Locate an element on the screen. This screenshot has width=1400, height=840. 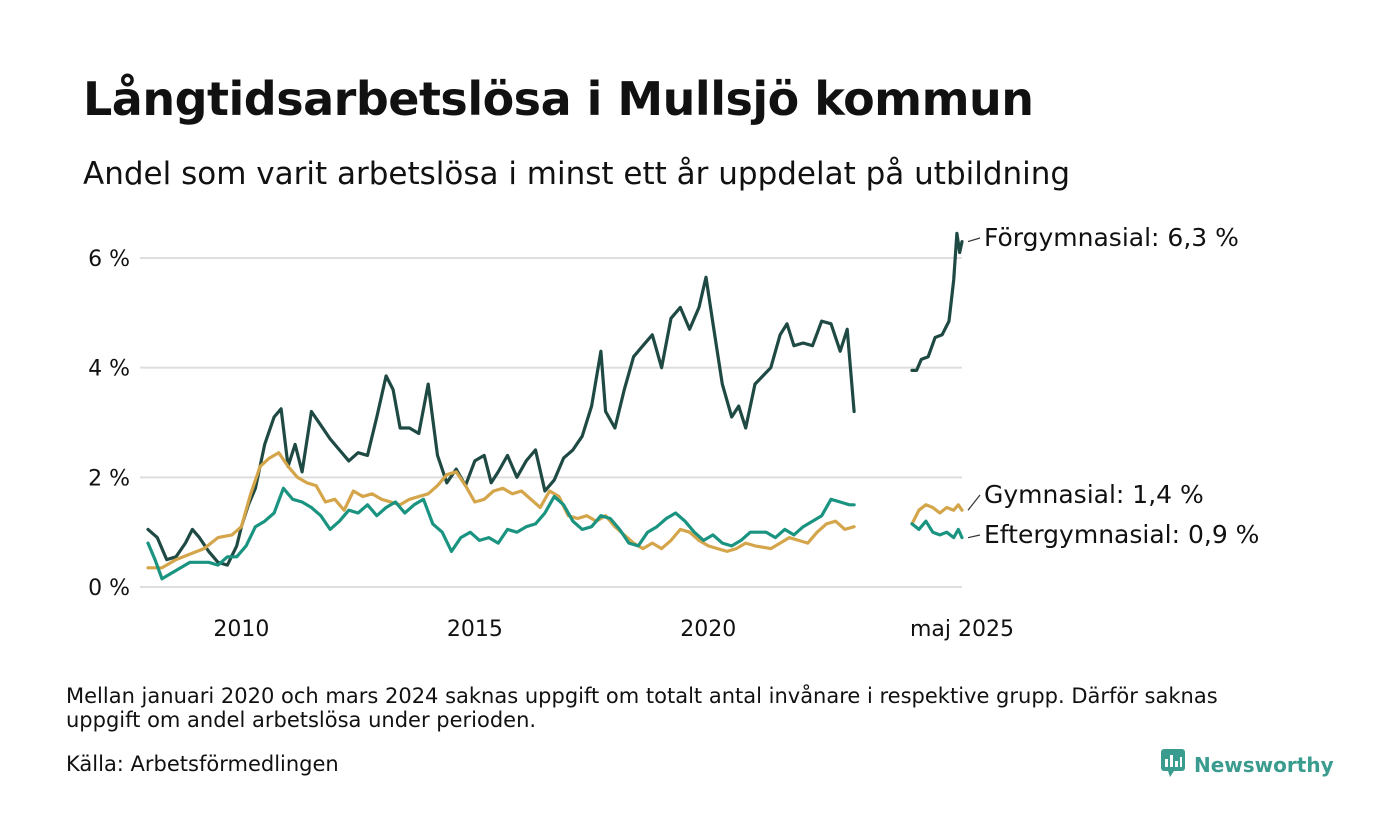
x-tick-label: 2010 is located at coordinates (241, 629).